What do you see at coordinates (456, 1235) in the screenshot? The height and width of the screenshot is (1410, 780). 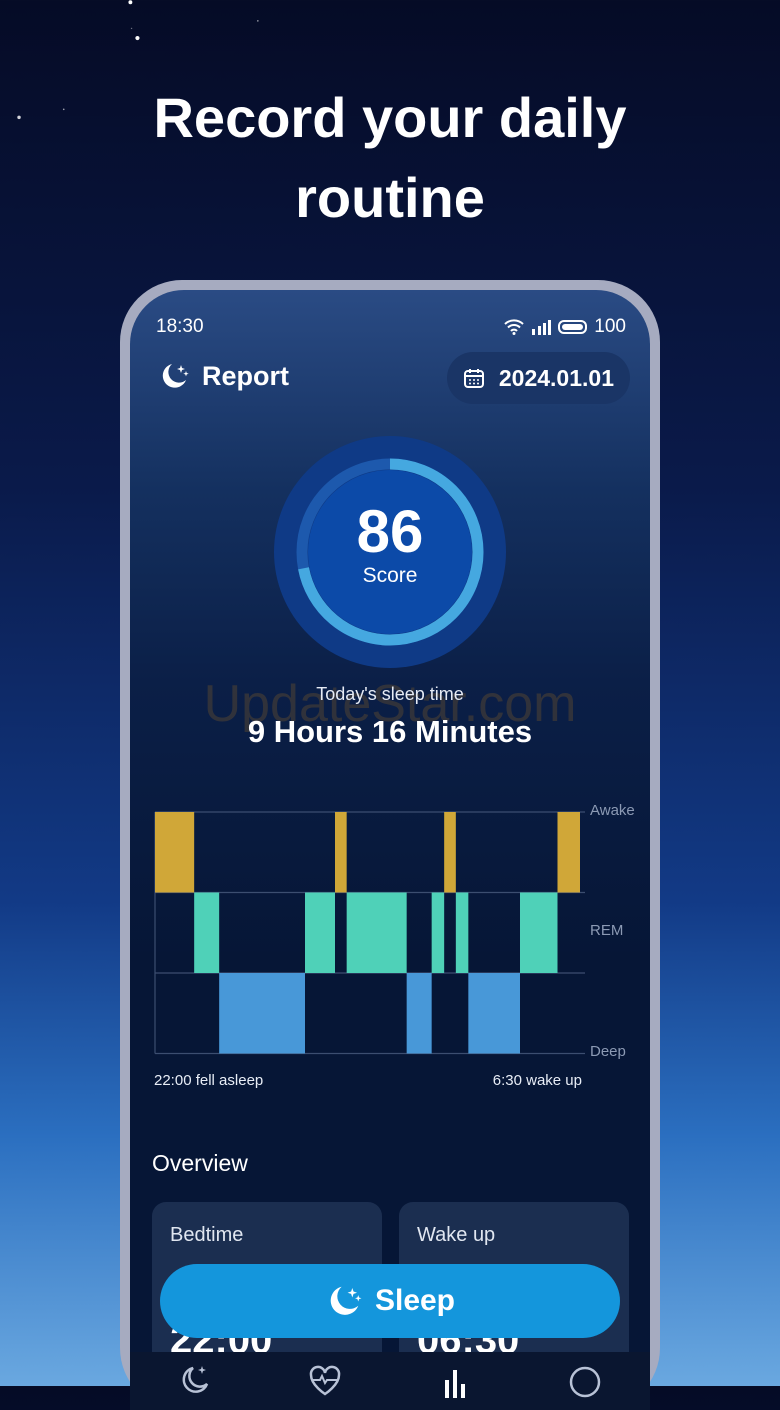 I see `wakeup-title: Wake up` at bounding box center [456, 1235].